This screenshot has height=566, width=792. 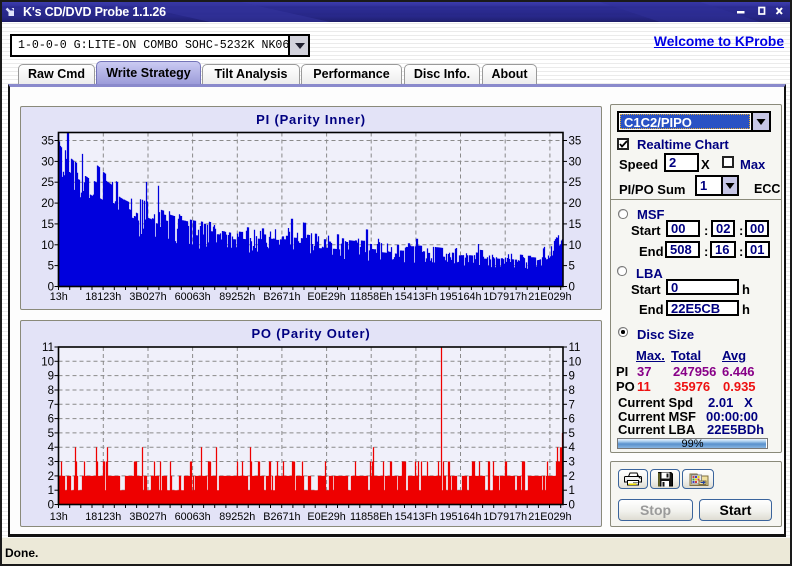 I want to click on svg-text: PI (Parity Inner), so click(x=311, y=119).